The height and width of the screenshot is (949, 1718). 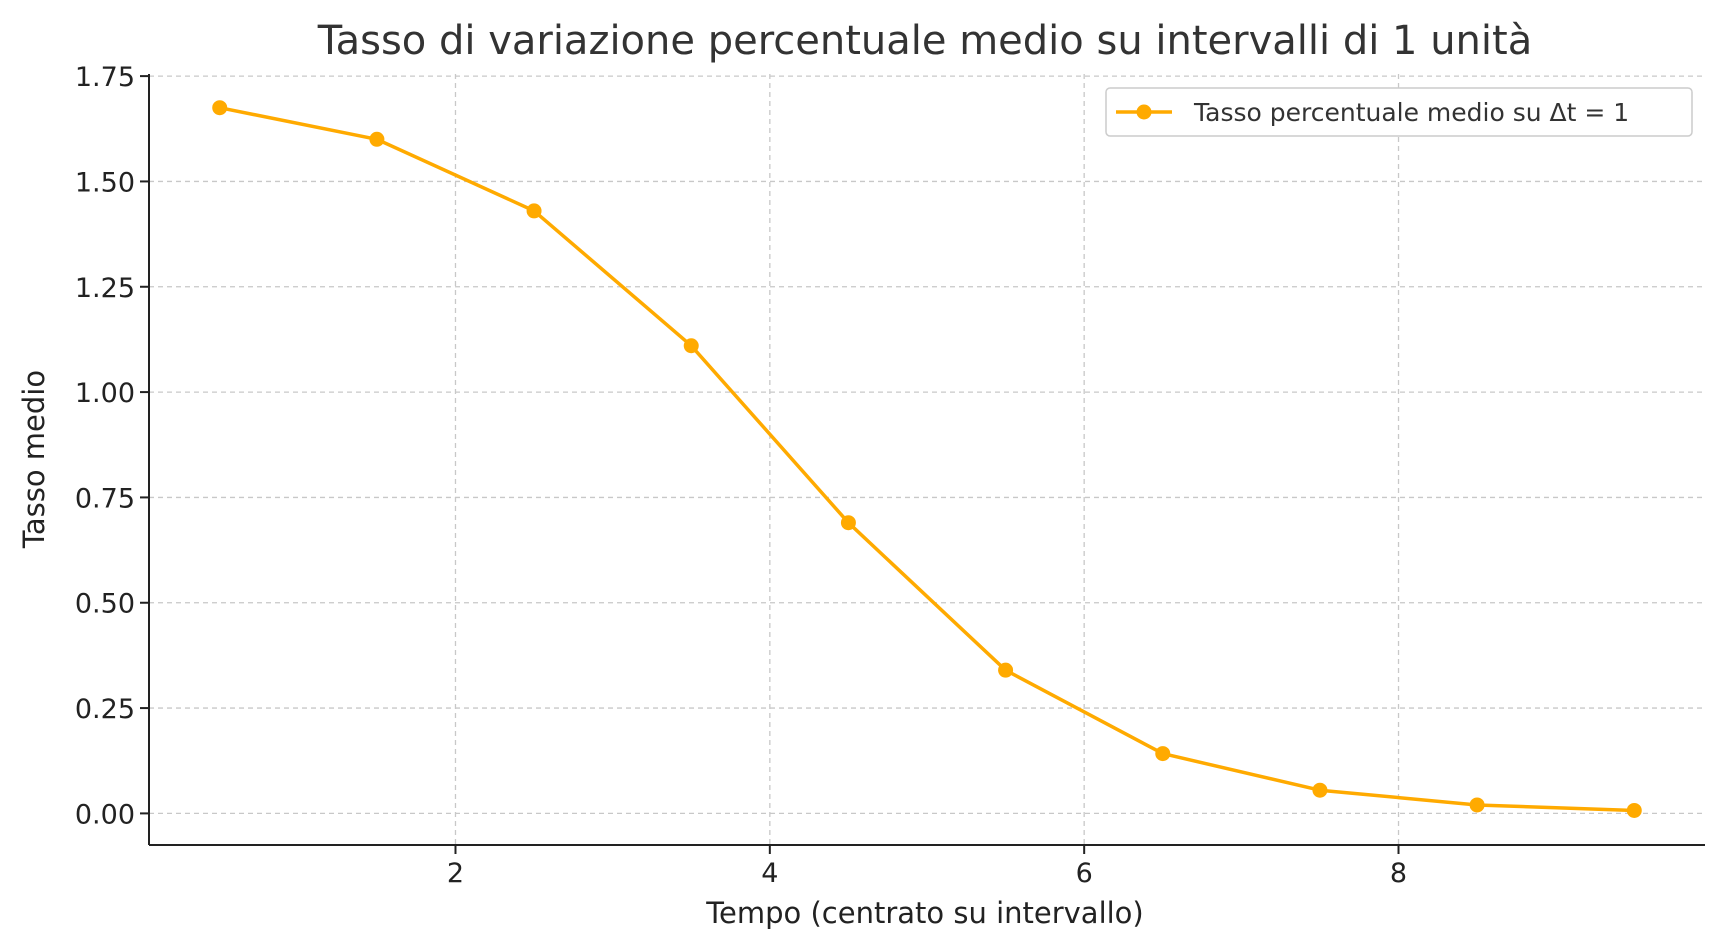 I want to click on x-tick-label: 6, so click(x=1084, y=873).